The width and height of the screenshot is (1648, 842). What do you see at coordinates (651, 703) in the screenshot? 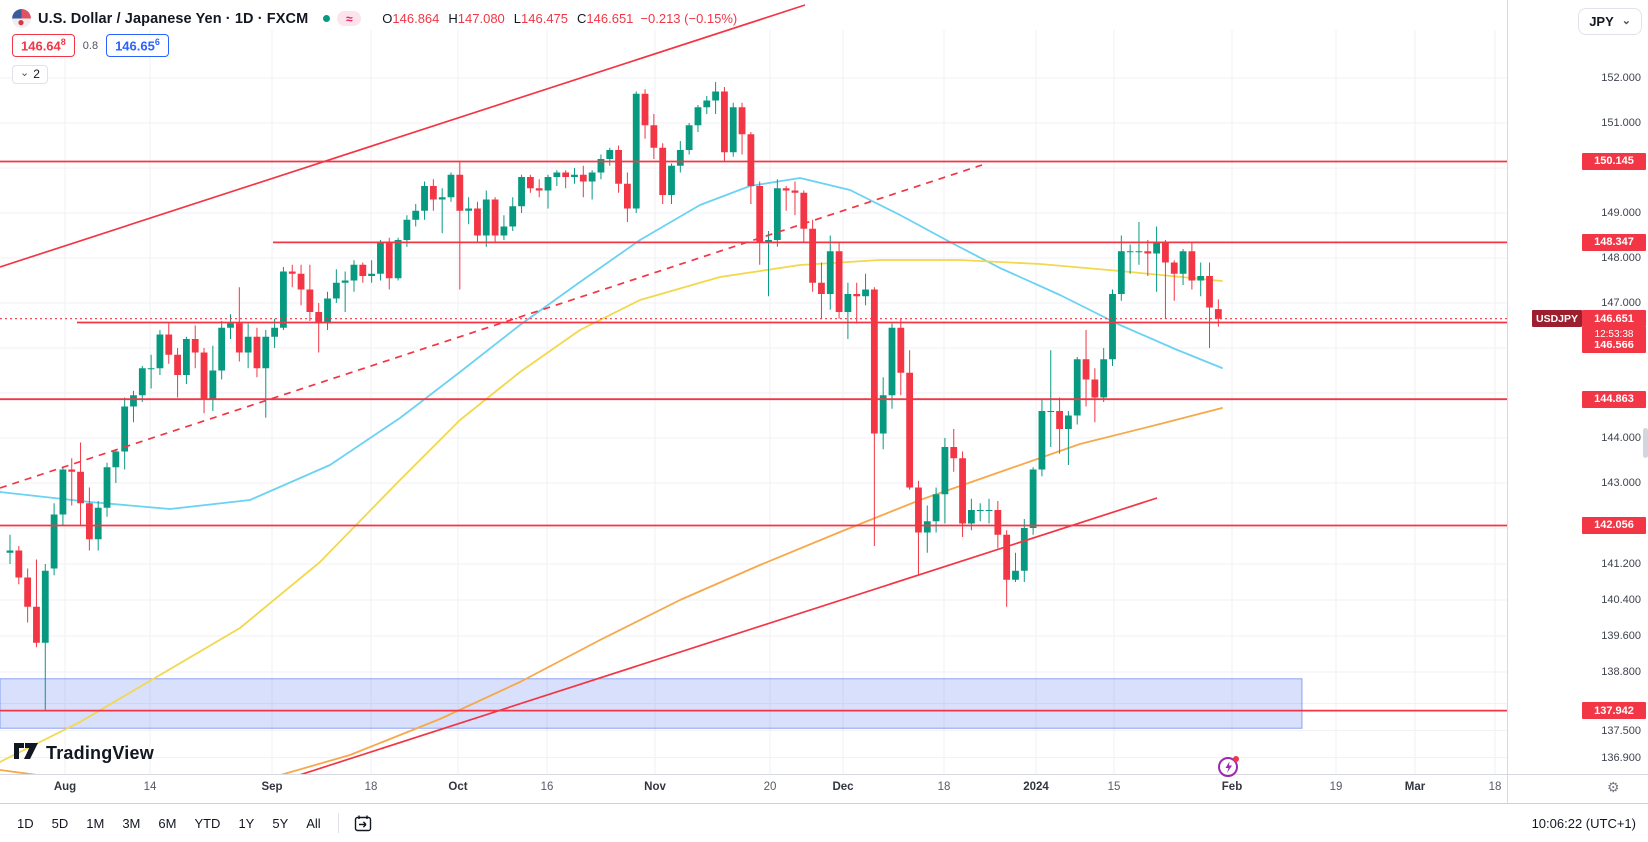
I see `highlight-zone` at bounding box center [651, 703].